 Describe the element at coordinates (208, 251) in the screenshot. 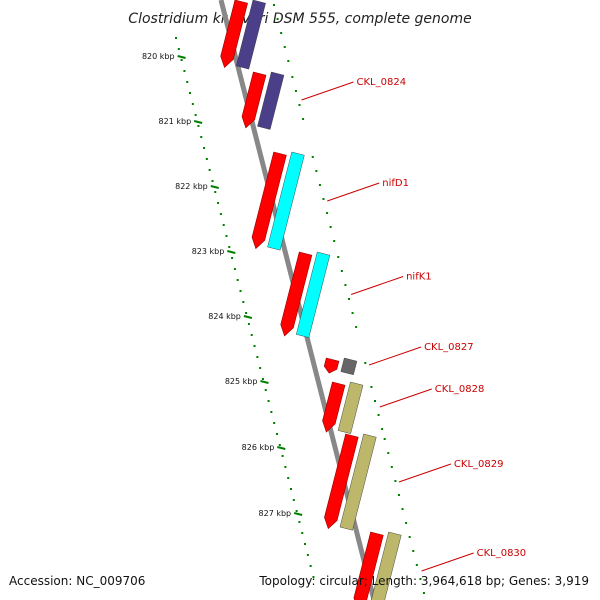

I see `scale-tick-label: 823 kbp` at that location.